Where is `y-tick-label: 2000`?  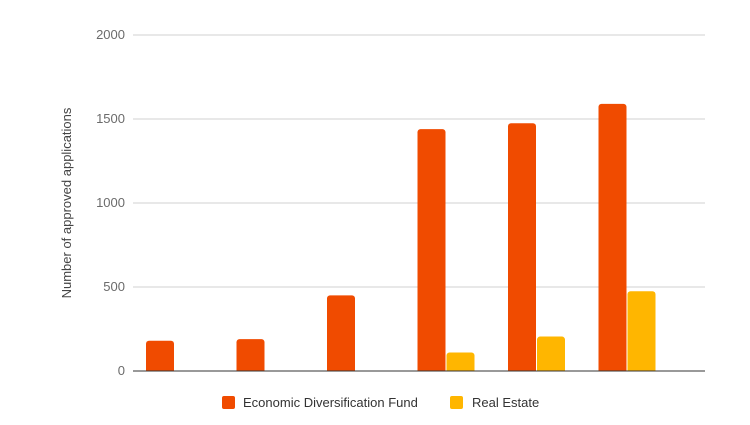 y-tick-label: 2000 is located at coordinates (110, 34).